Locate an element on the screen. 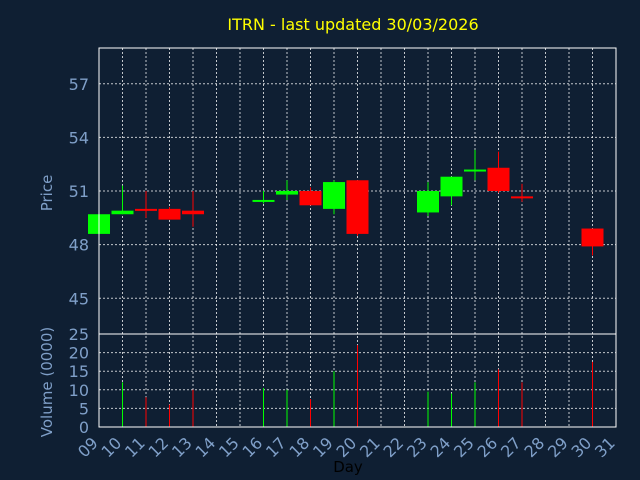  volume-tick-label: 10 is located at coordinates (79, 390).